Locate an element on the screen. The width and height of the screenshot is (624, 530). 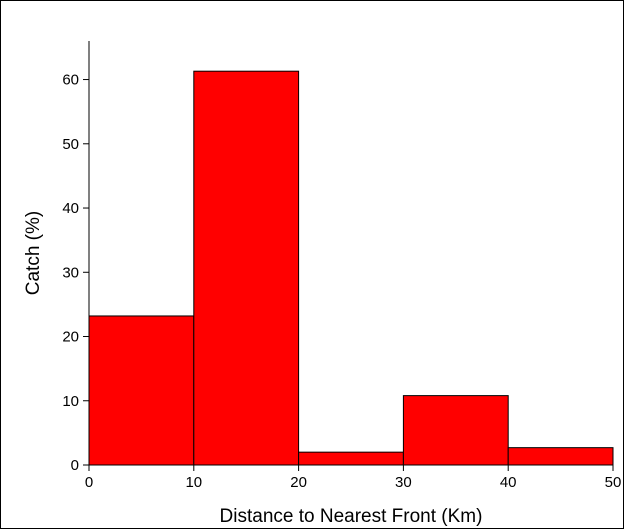
y-tick-label: 30 is located at coordinates (70, 272).